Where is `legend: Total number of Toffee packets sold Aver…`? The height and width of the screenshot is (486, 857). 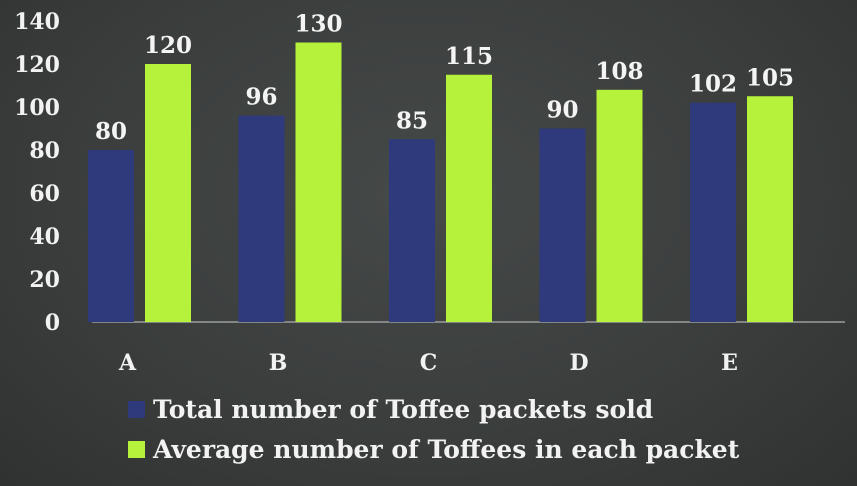 legend: Total number of Toffee packets sold Aver… is located at coordinates (433, 432).